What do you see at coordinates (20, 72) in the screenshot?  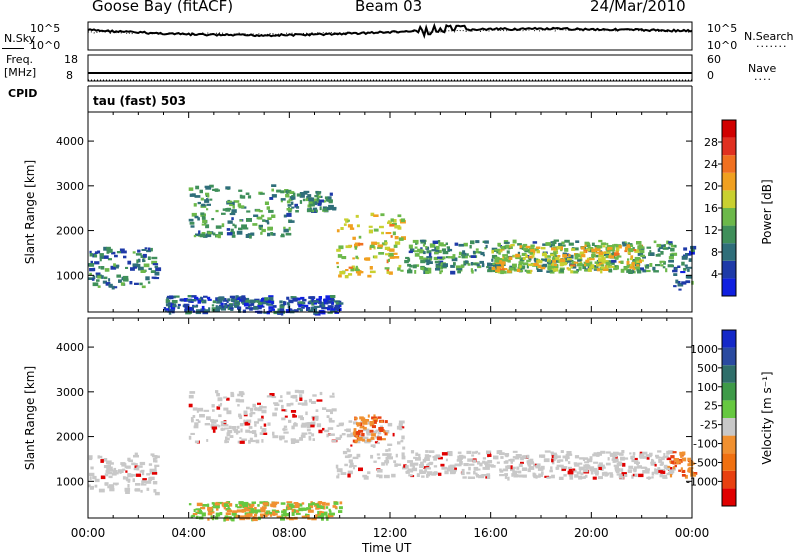 I see `freq-unit: [MHz]` at bounding box center [20, 72].